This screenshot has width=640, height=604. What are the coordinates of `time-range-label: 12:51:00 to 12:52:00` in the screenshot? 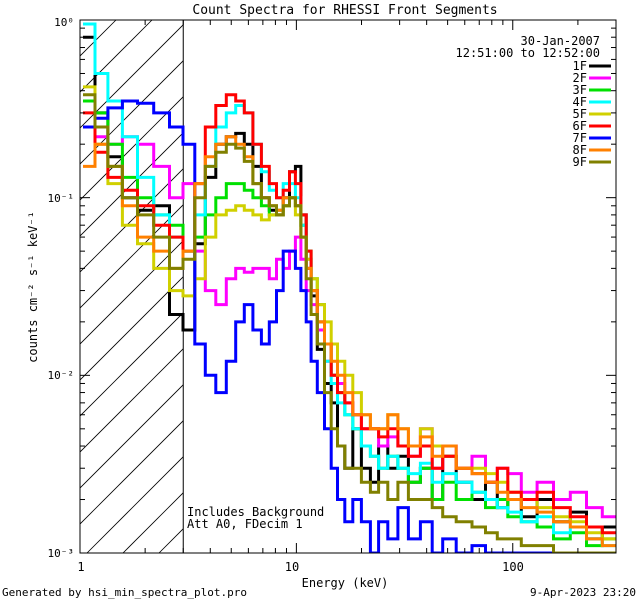 It's located at (528, 53).